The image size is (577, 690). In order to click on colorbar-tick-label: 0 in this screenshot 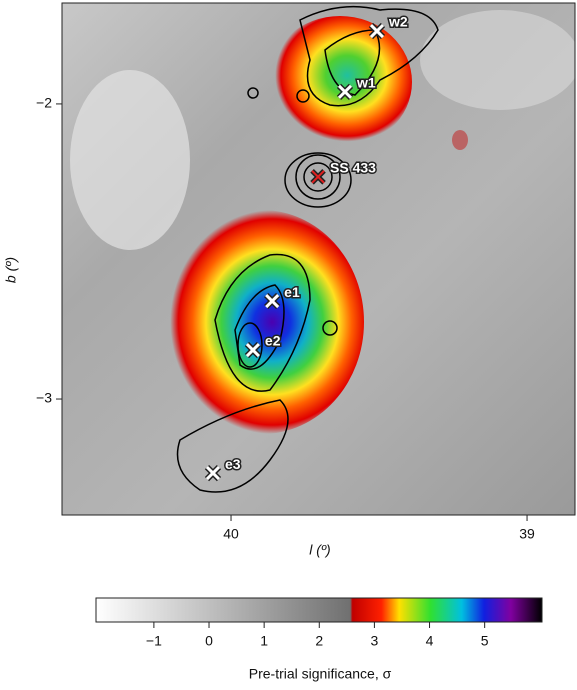, I will do `click(209, 641)`.